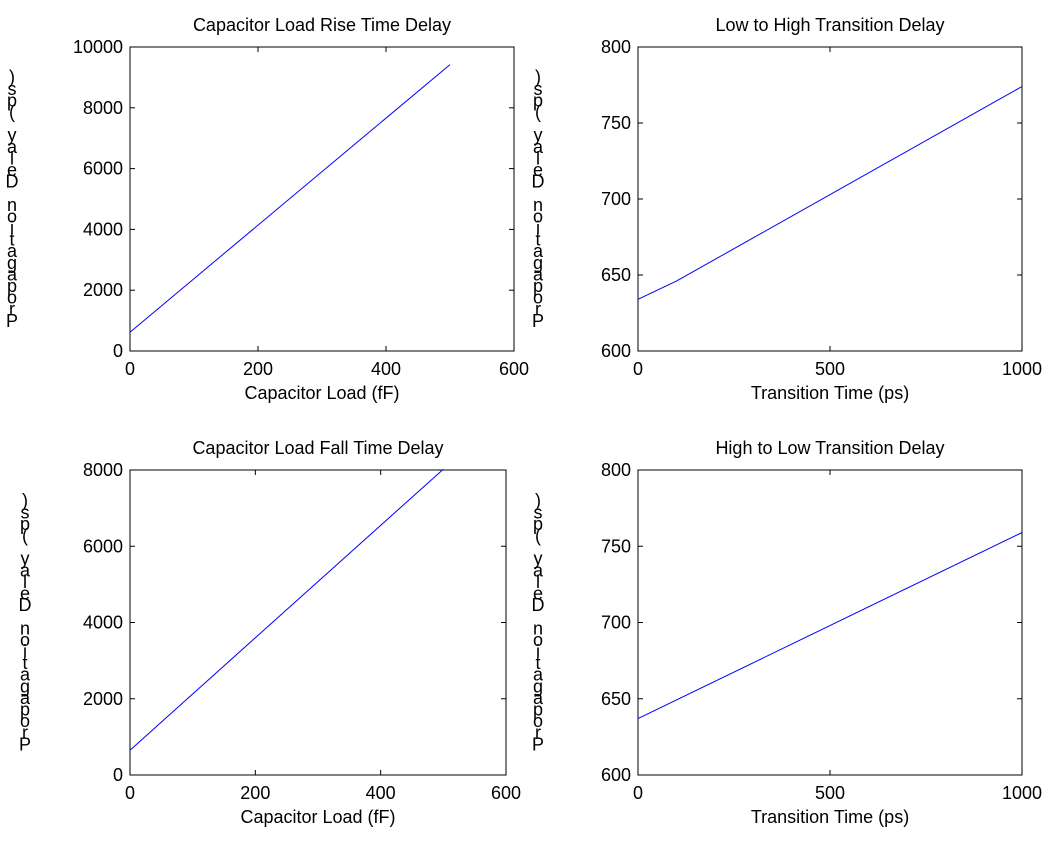 Image resolution: width=1054 pixels, height=844 pixels. Describe the element at coordinates (829, 25) in the screenshot. I see `chart-title: Low to High Transition Delay` at that location.